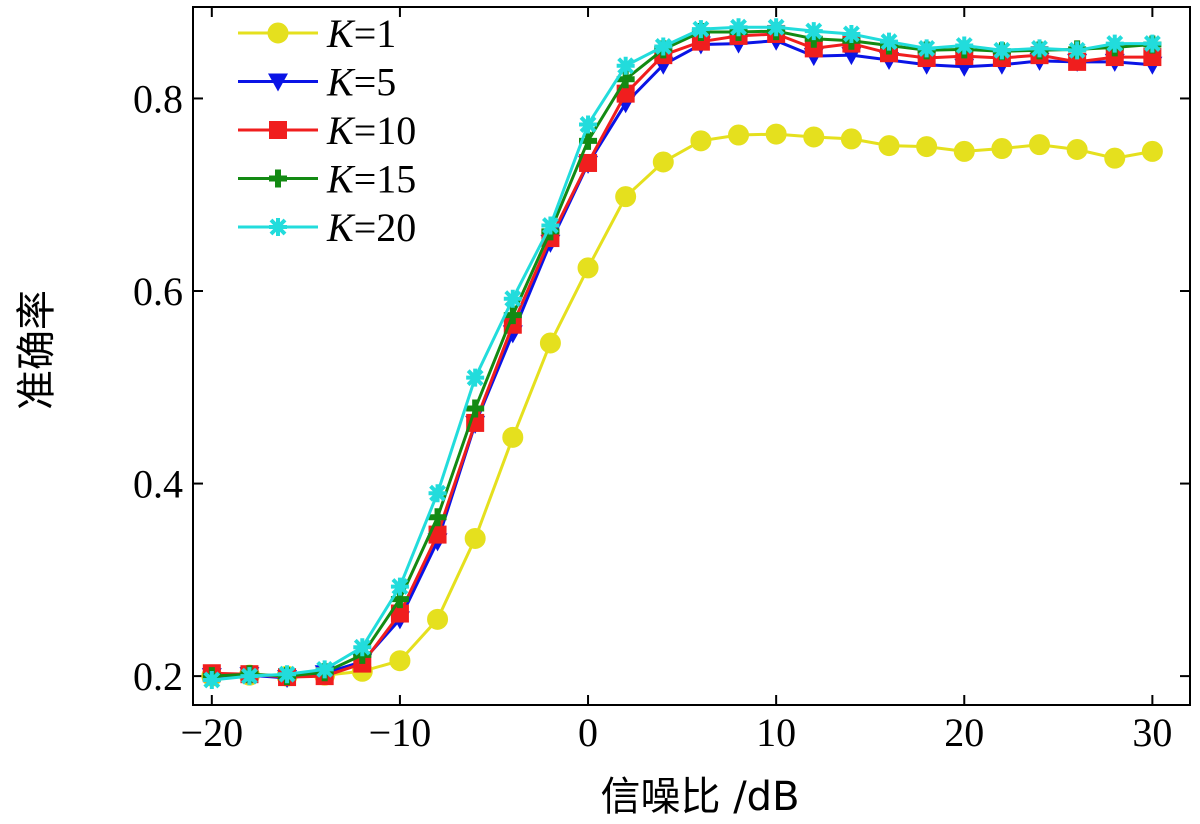 The width and height of the screenshot is (1200, 824). What do you see at coordinates (212, 732) in the screenshot?
I see `x-tick-label: −20` at bounding box center [212, 732].